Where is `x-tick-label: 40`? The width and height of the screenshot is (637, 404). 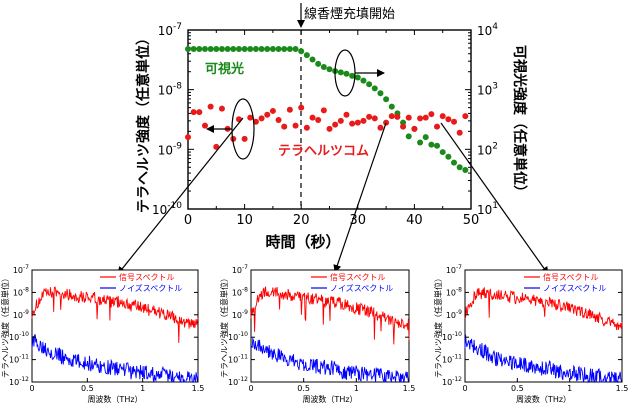 x-tick-label: 40 is located at coordinates (414, 220).